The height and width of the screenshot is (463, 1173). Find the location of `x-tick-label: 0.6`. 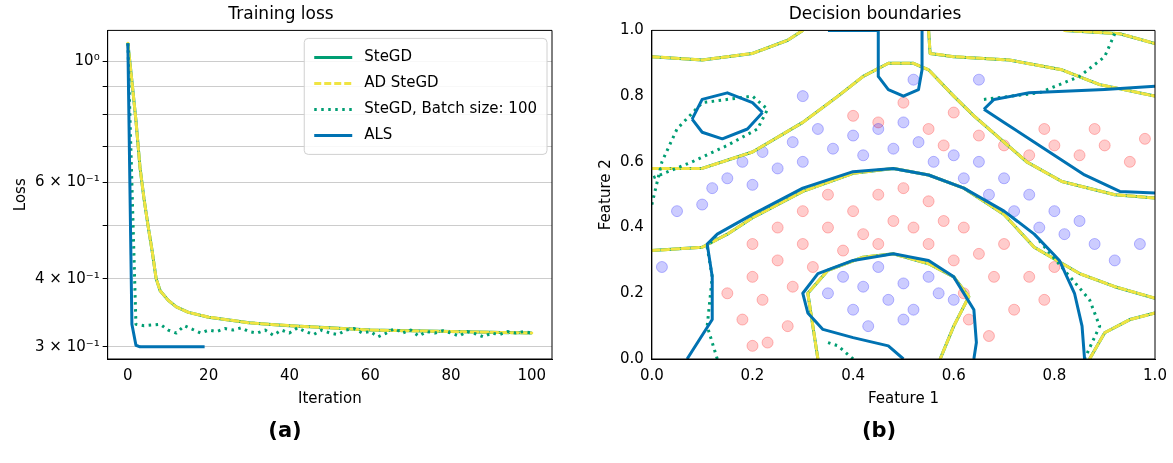

x-tick-label: 0.6 is located at coordinates (953, 374).